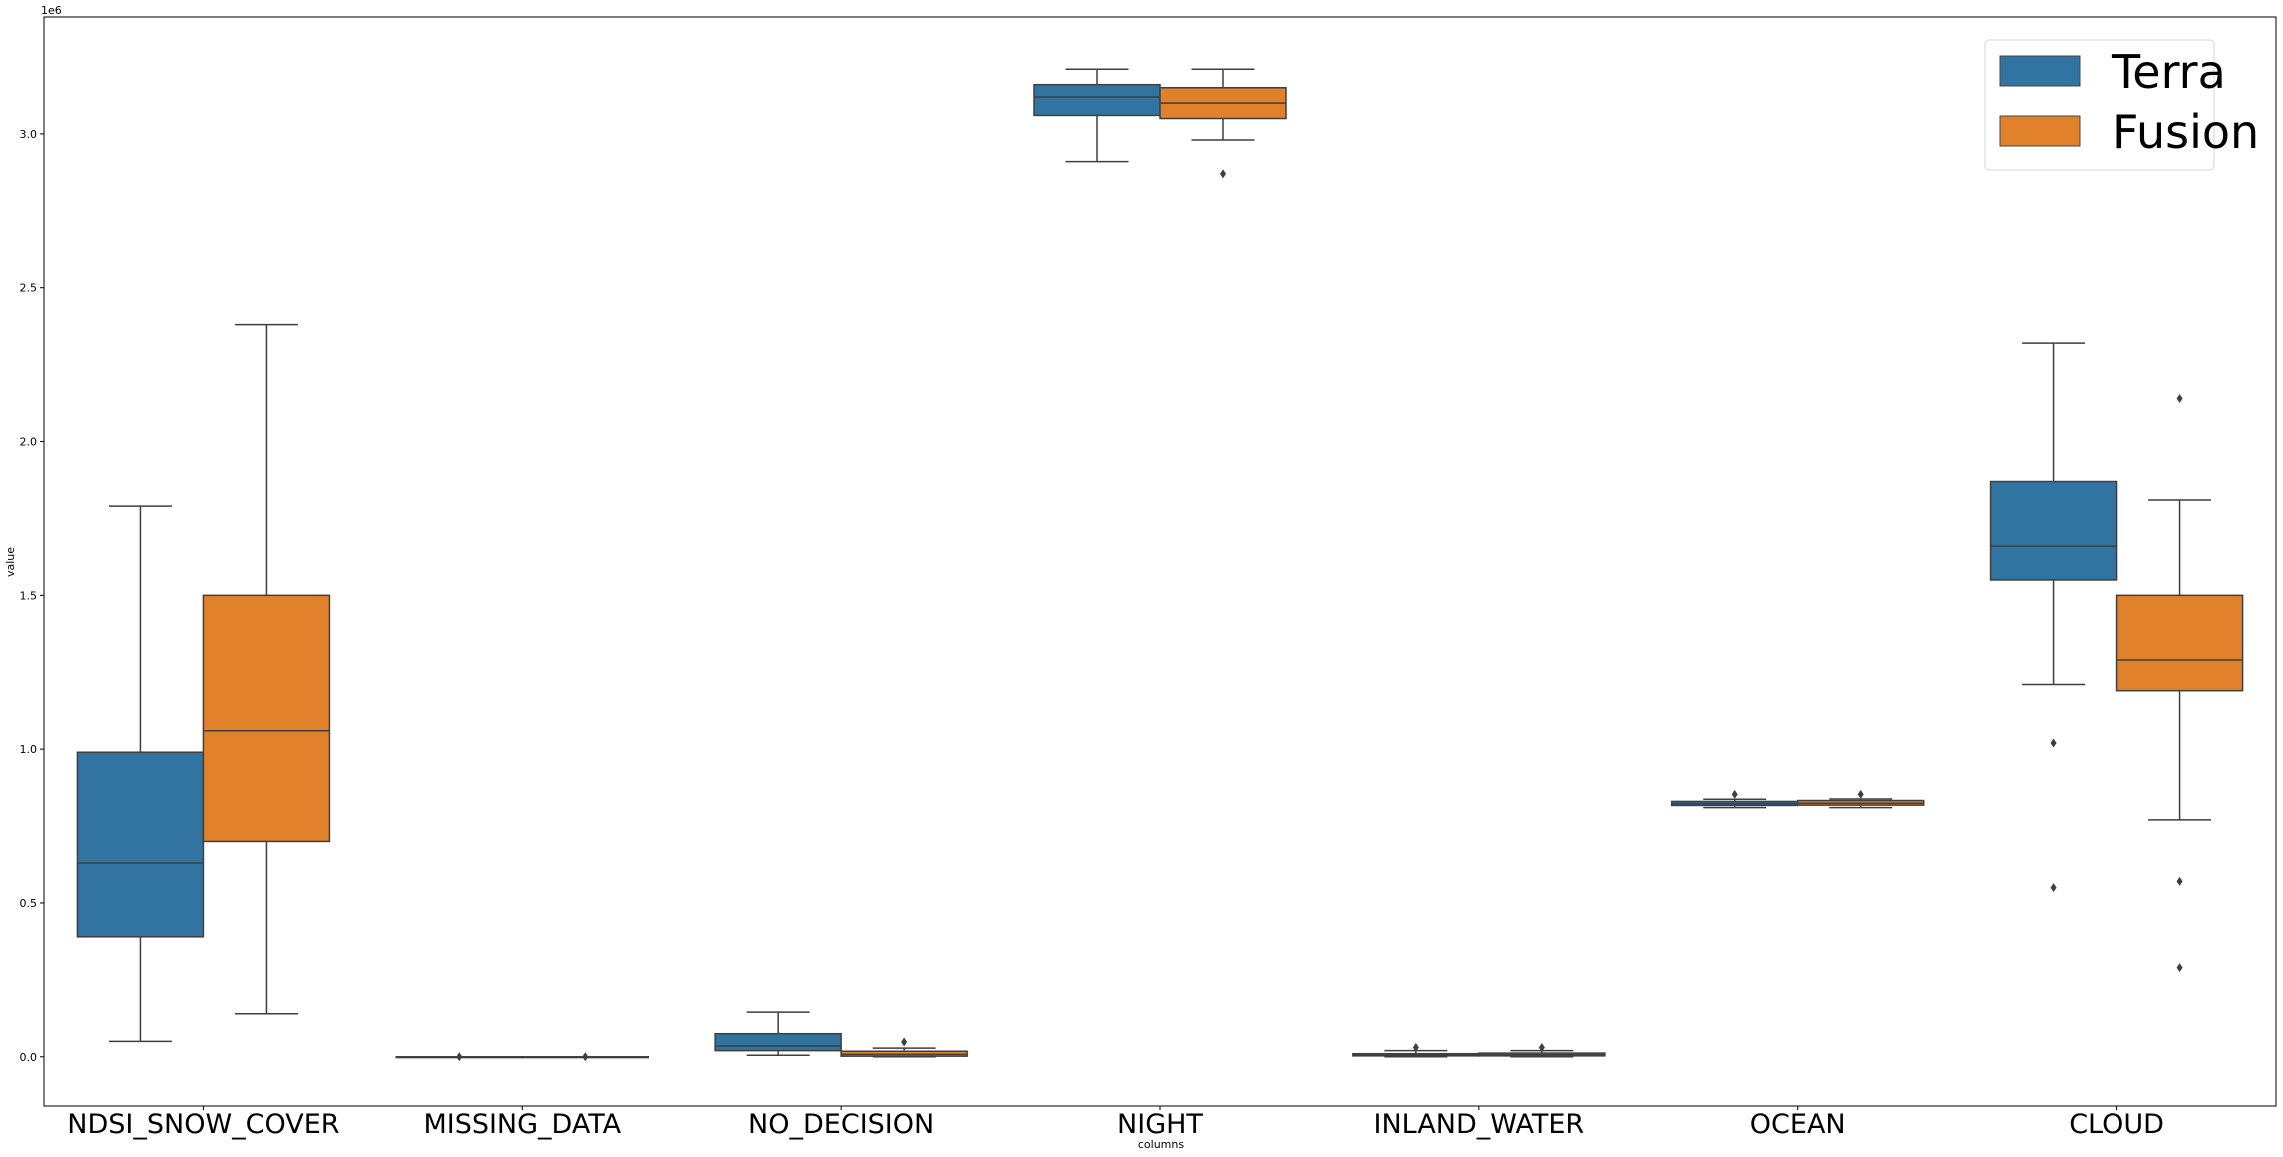 The height and width of the screenshot is (1157, 2283). I want to click on legend-label-terra: Terra, so click(2168, 72).